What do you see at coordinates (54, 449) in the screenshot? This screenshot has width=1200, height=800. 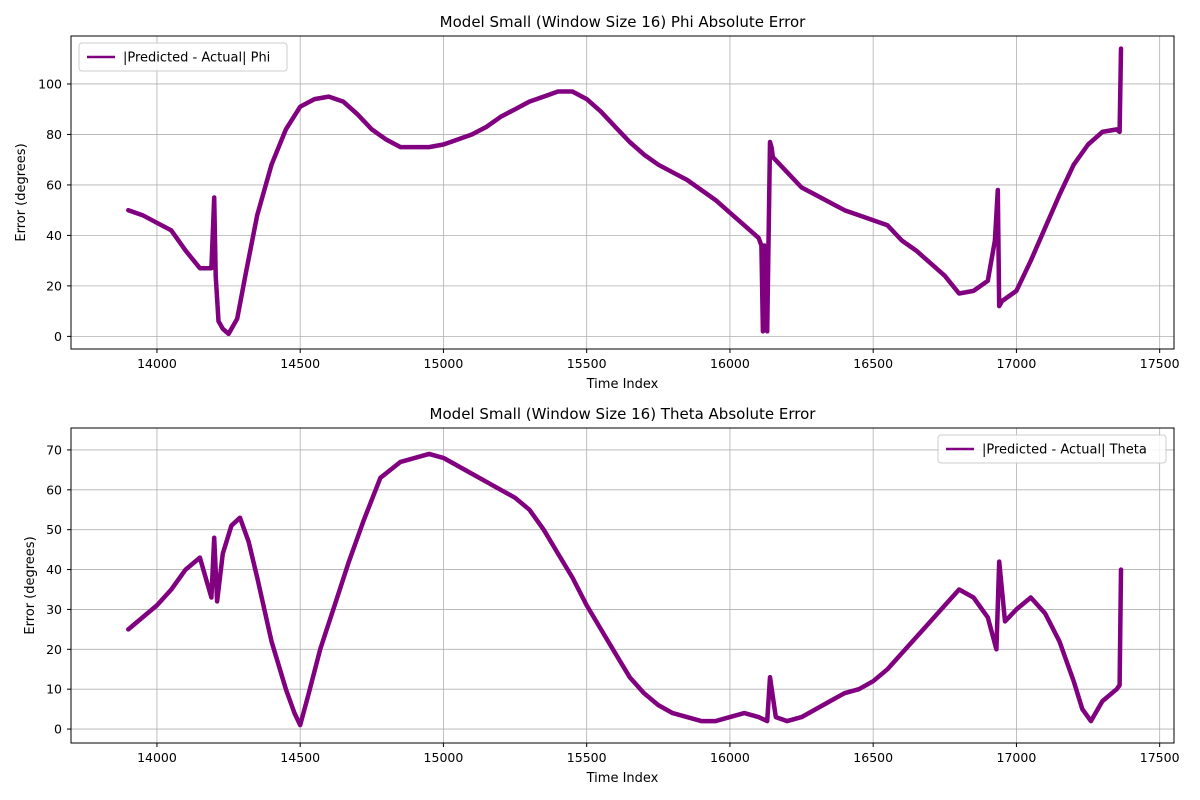 I see `y-tick-label: 70` at bounding box center [54, 449].